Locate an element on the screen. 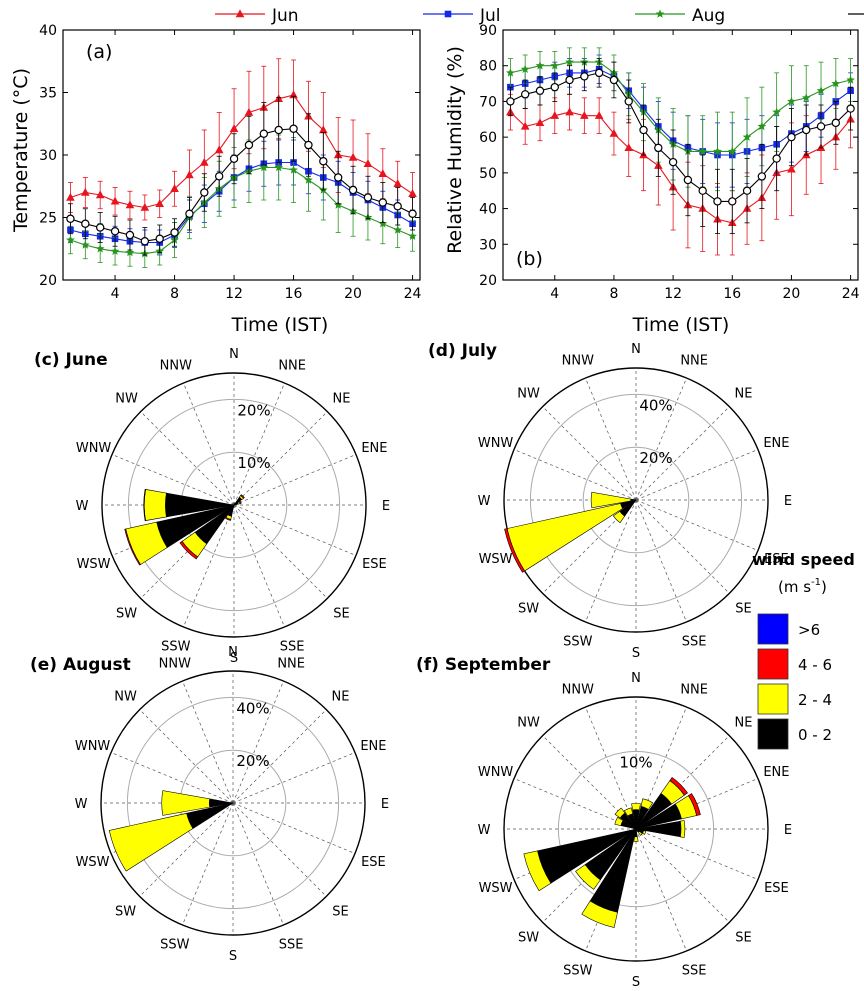 The width and height of the screenshot is (864, 991). petal-W-bin1 is located at coordinates (155, 505).